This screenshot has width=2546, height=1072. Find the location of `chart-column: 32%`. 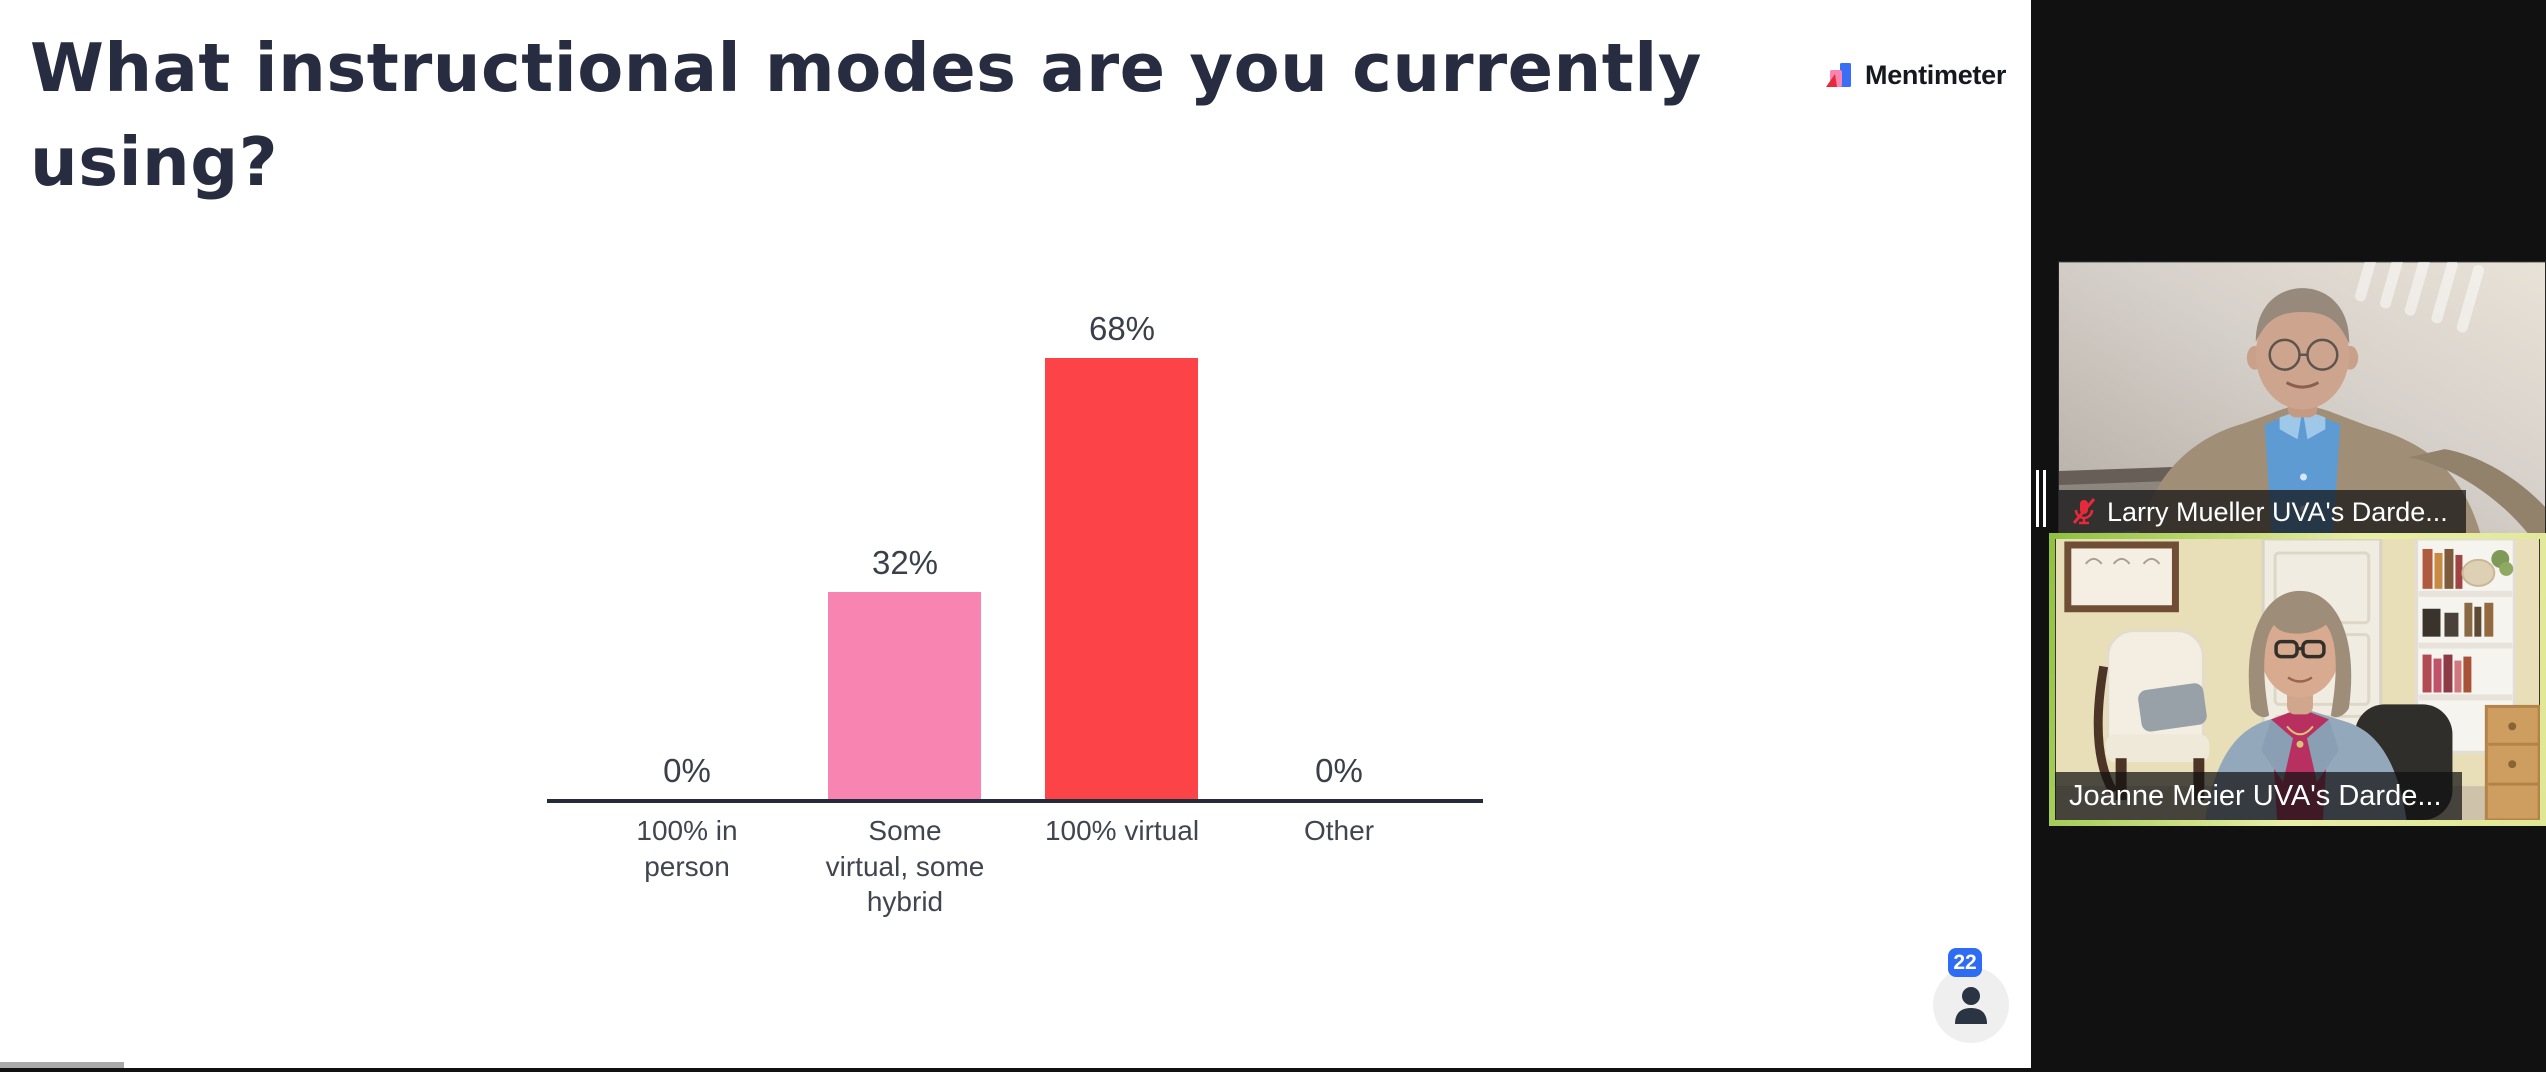

chart-column: 32% is located at coordinates (905, 555).